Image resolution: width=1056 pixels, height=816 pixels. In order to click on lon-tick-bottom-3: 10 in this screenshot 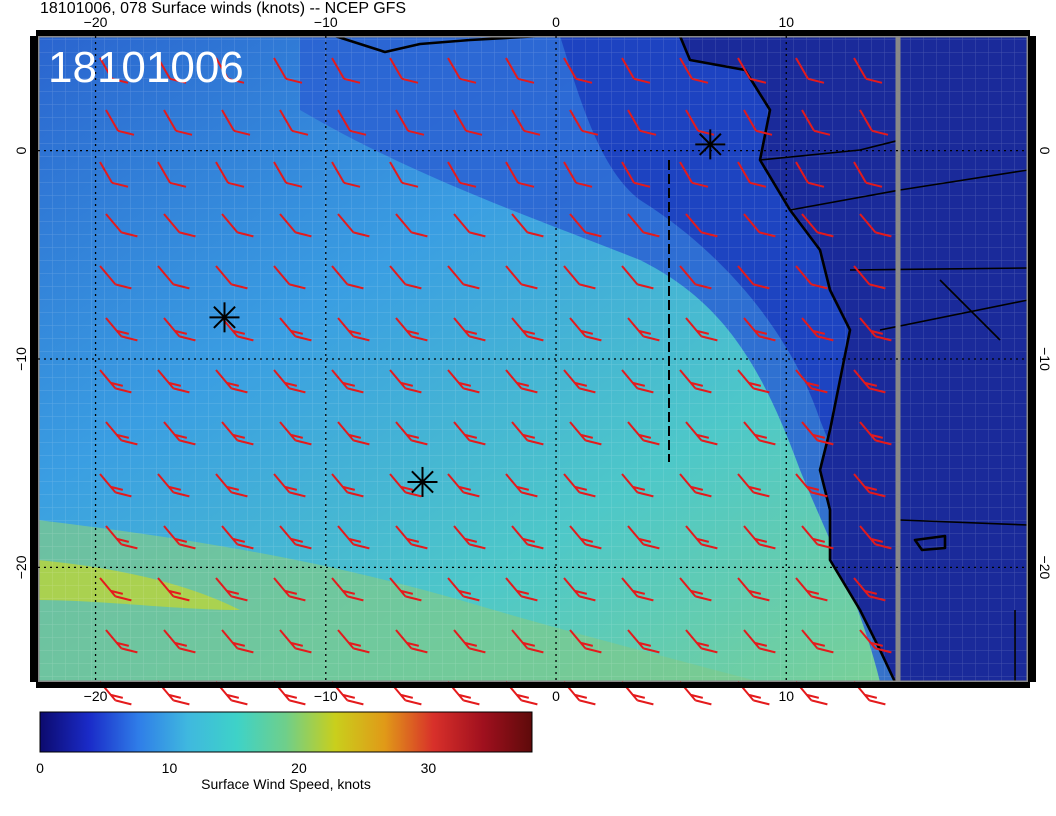, I will do `click(786, 696)`.